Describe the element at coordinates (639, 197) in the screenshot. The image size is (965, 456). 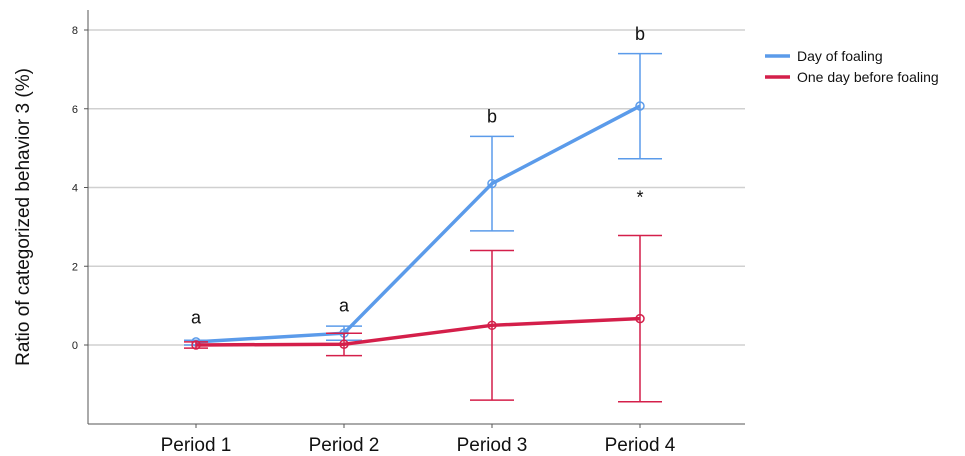
I see `significance-asterisk: *` at that location.